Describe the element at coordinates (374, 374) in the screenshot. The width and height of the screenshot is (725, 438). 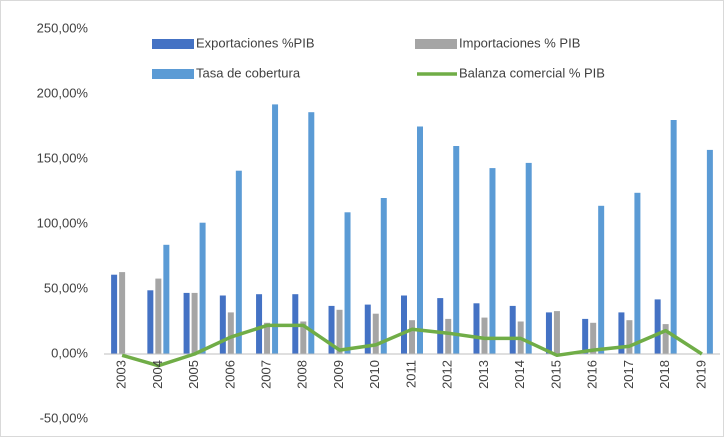
I see `x-tick-label: 2010` at that location.